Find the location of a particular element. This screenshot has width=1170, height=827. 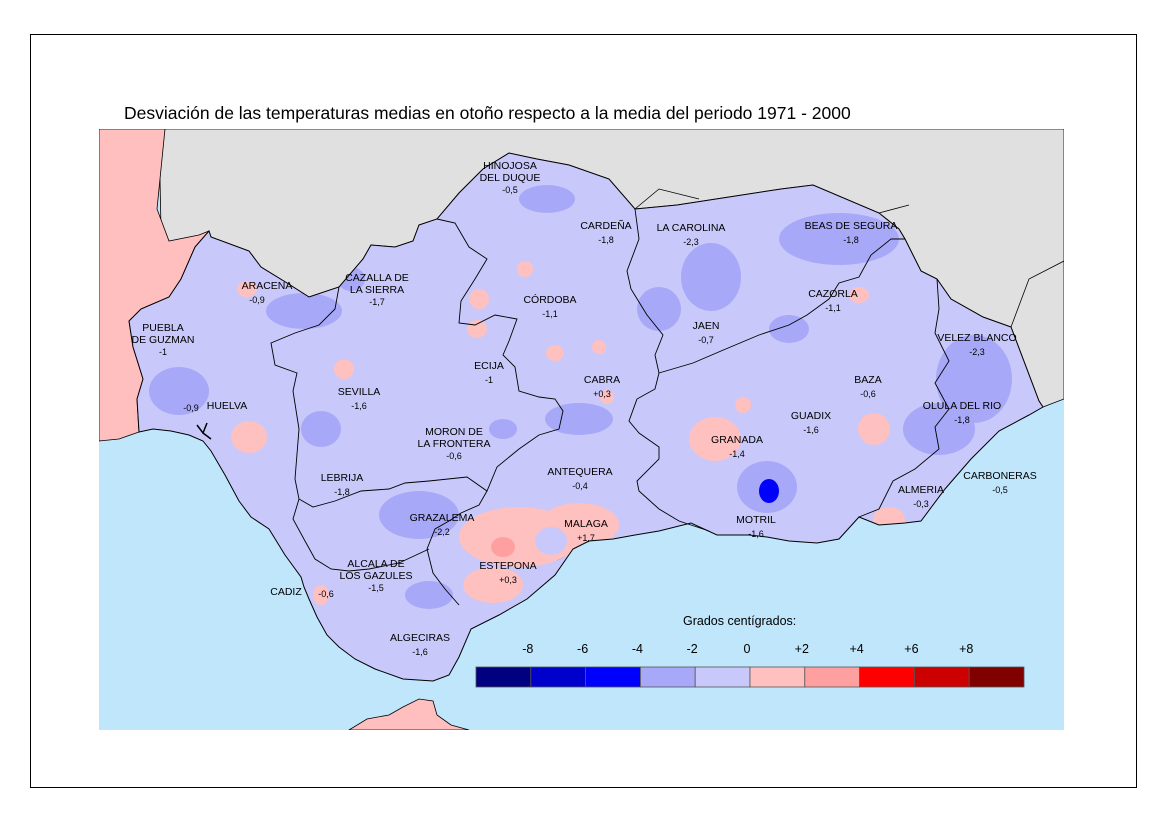

station-value: -0,4 is located at coordinates (580, 486).